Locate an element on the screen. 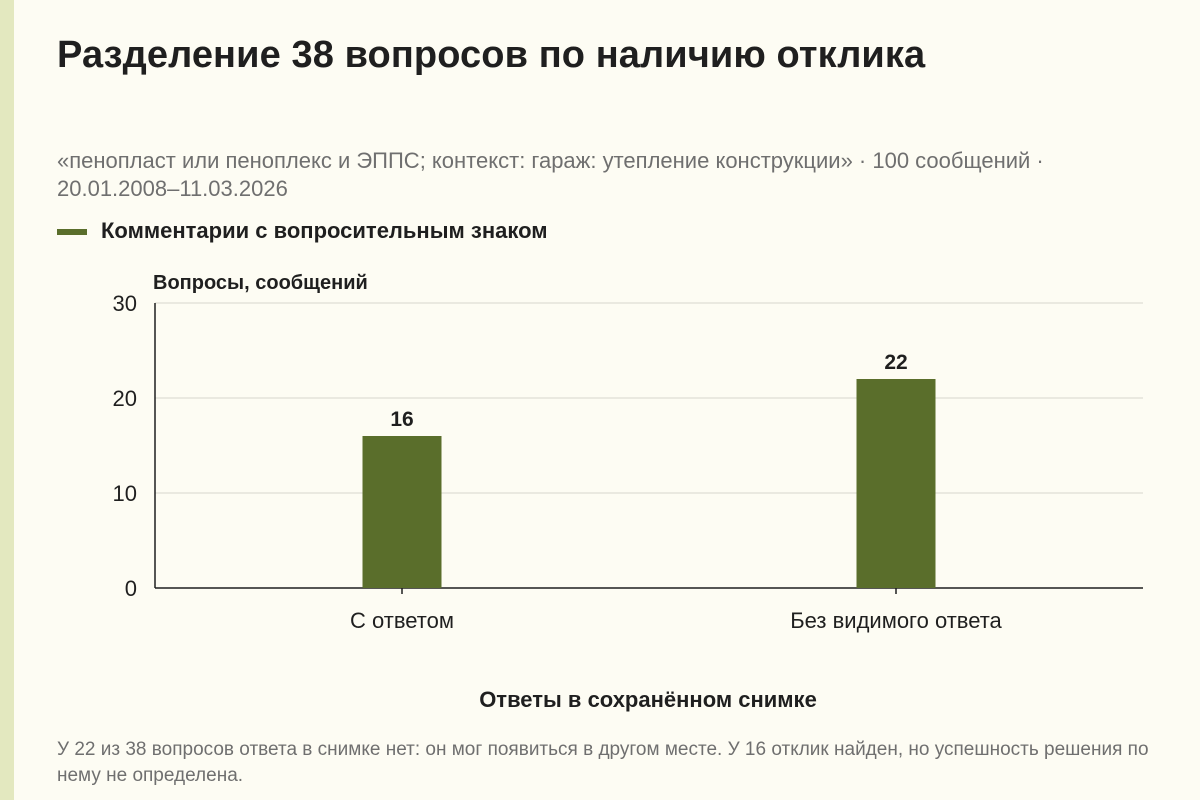  x-tick-label: Без видимого ответа is located at coordinates (896, 620).